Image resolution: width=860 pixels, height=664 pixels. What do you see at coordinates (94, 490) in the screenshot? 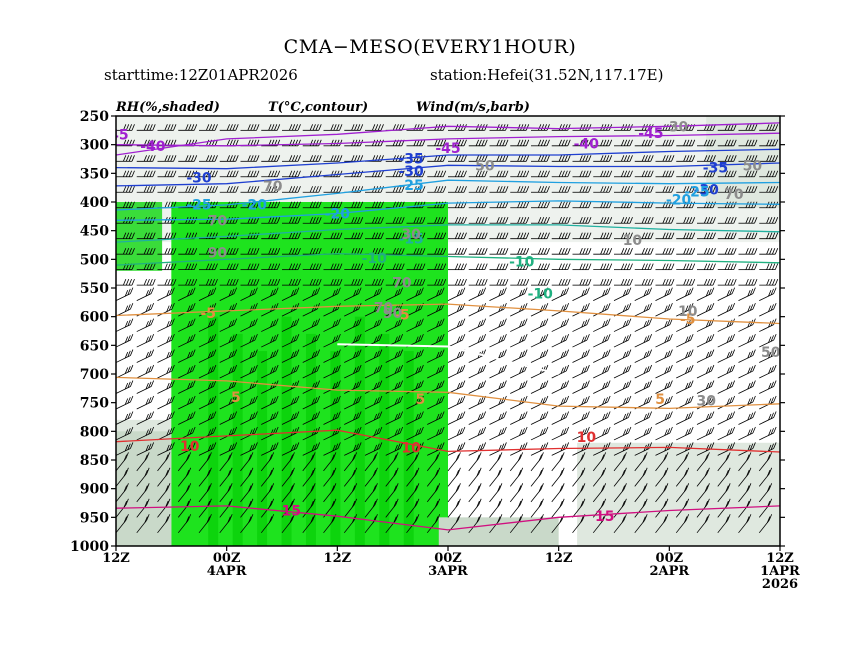
I see `y-tick-label: 900` at bounding box center [94, 490].